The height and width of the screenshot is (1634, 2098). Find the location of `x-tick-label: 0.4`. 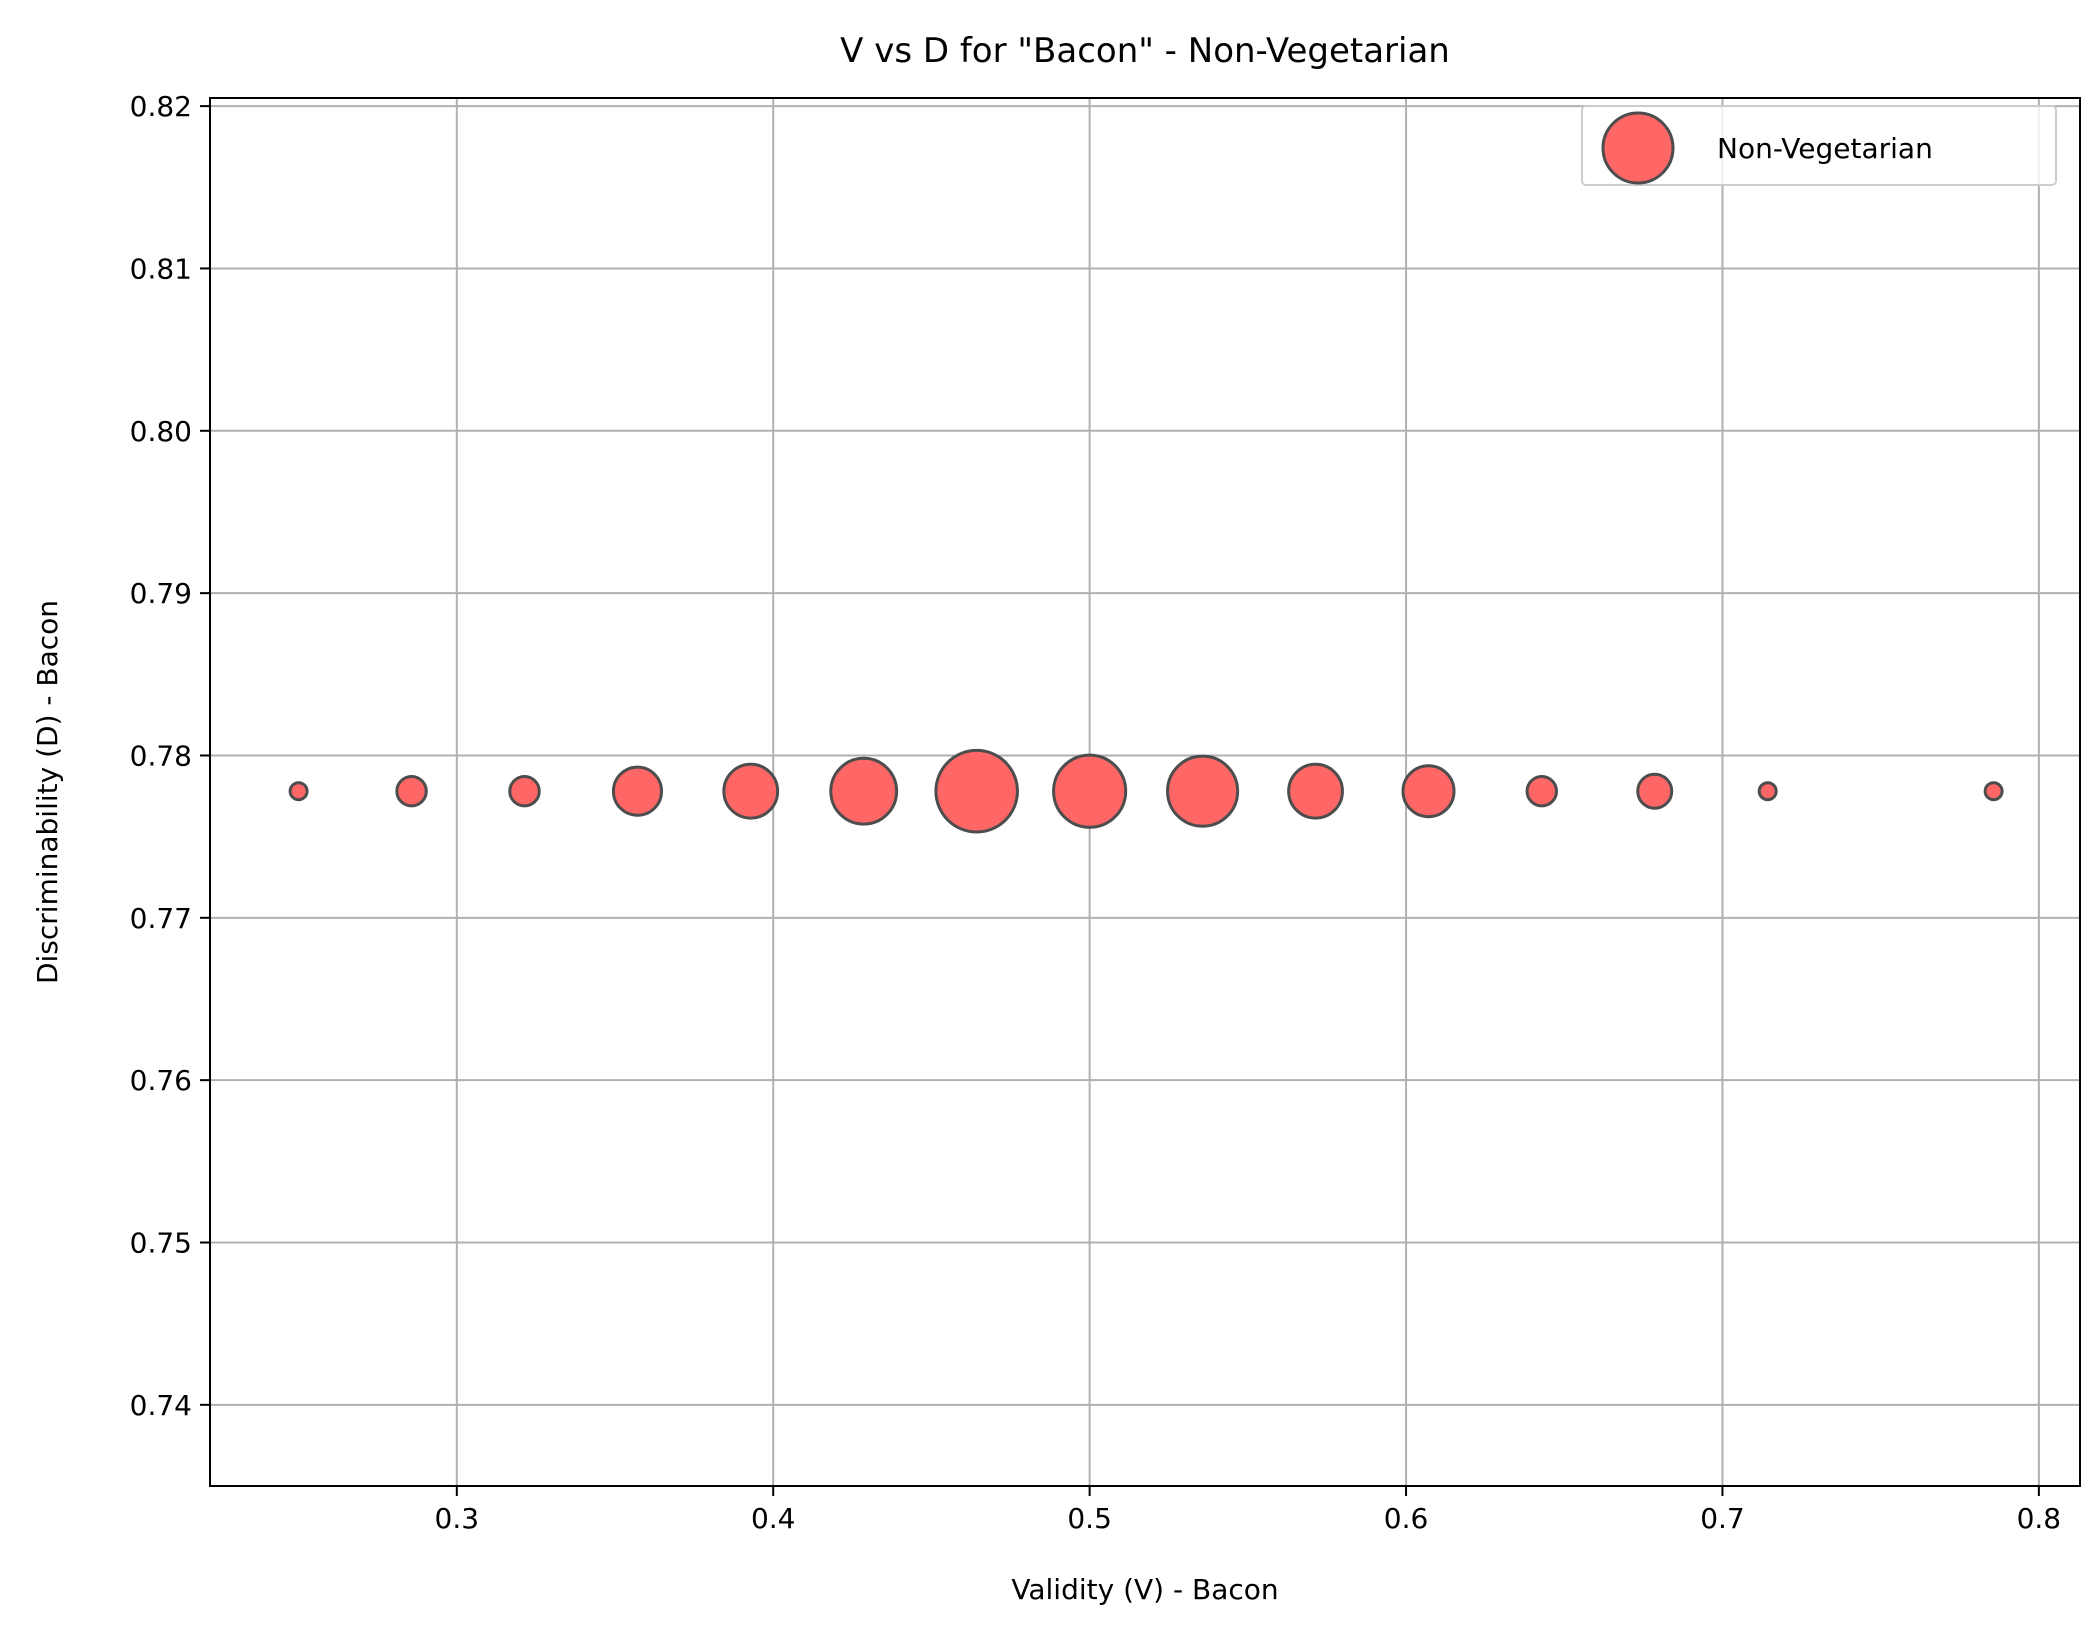

x-tick-label: 0.4 is located at coordinates (773, 1518).